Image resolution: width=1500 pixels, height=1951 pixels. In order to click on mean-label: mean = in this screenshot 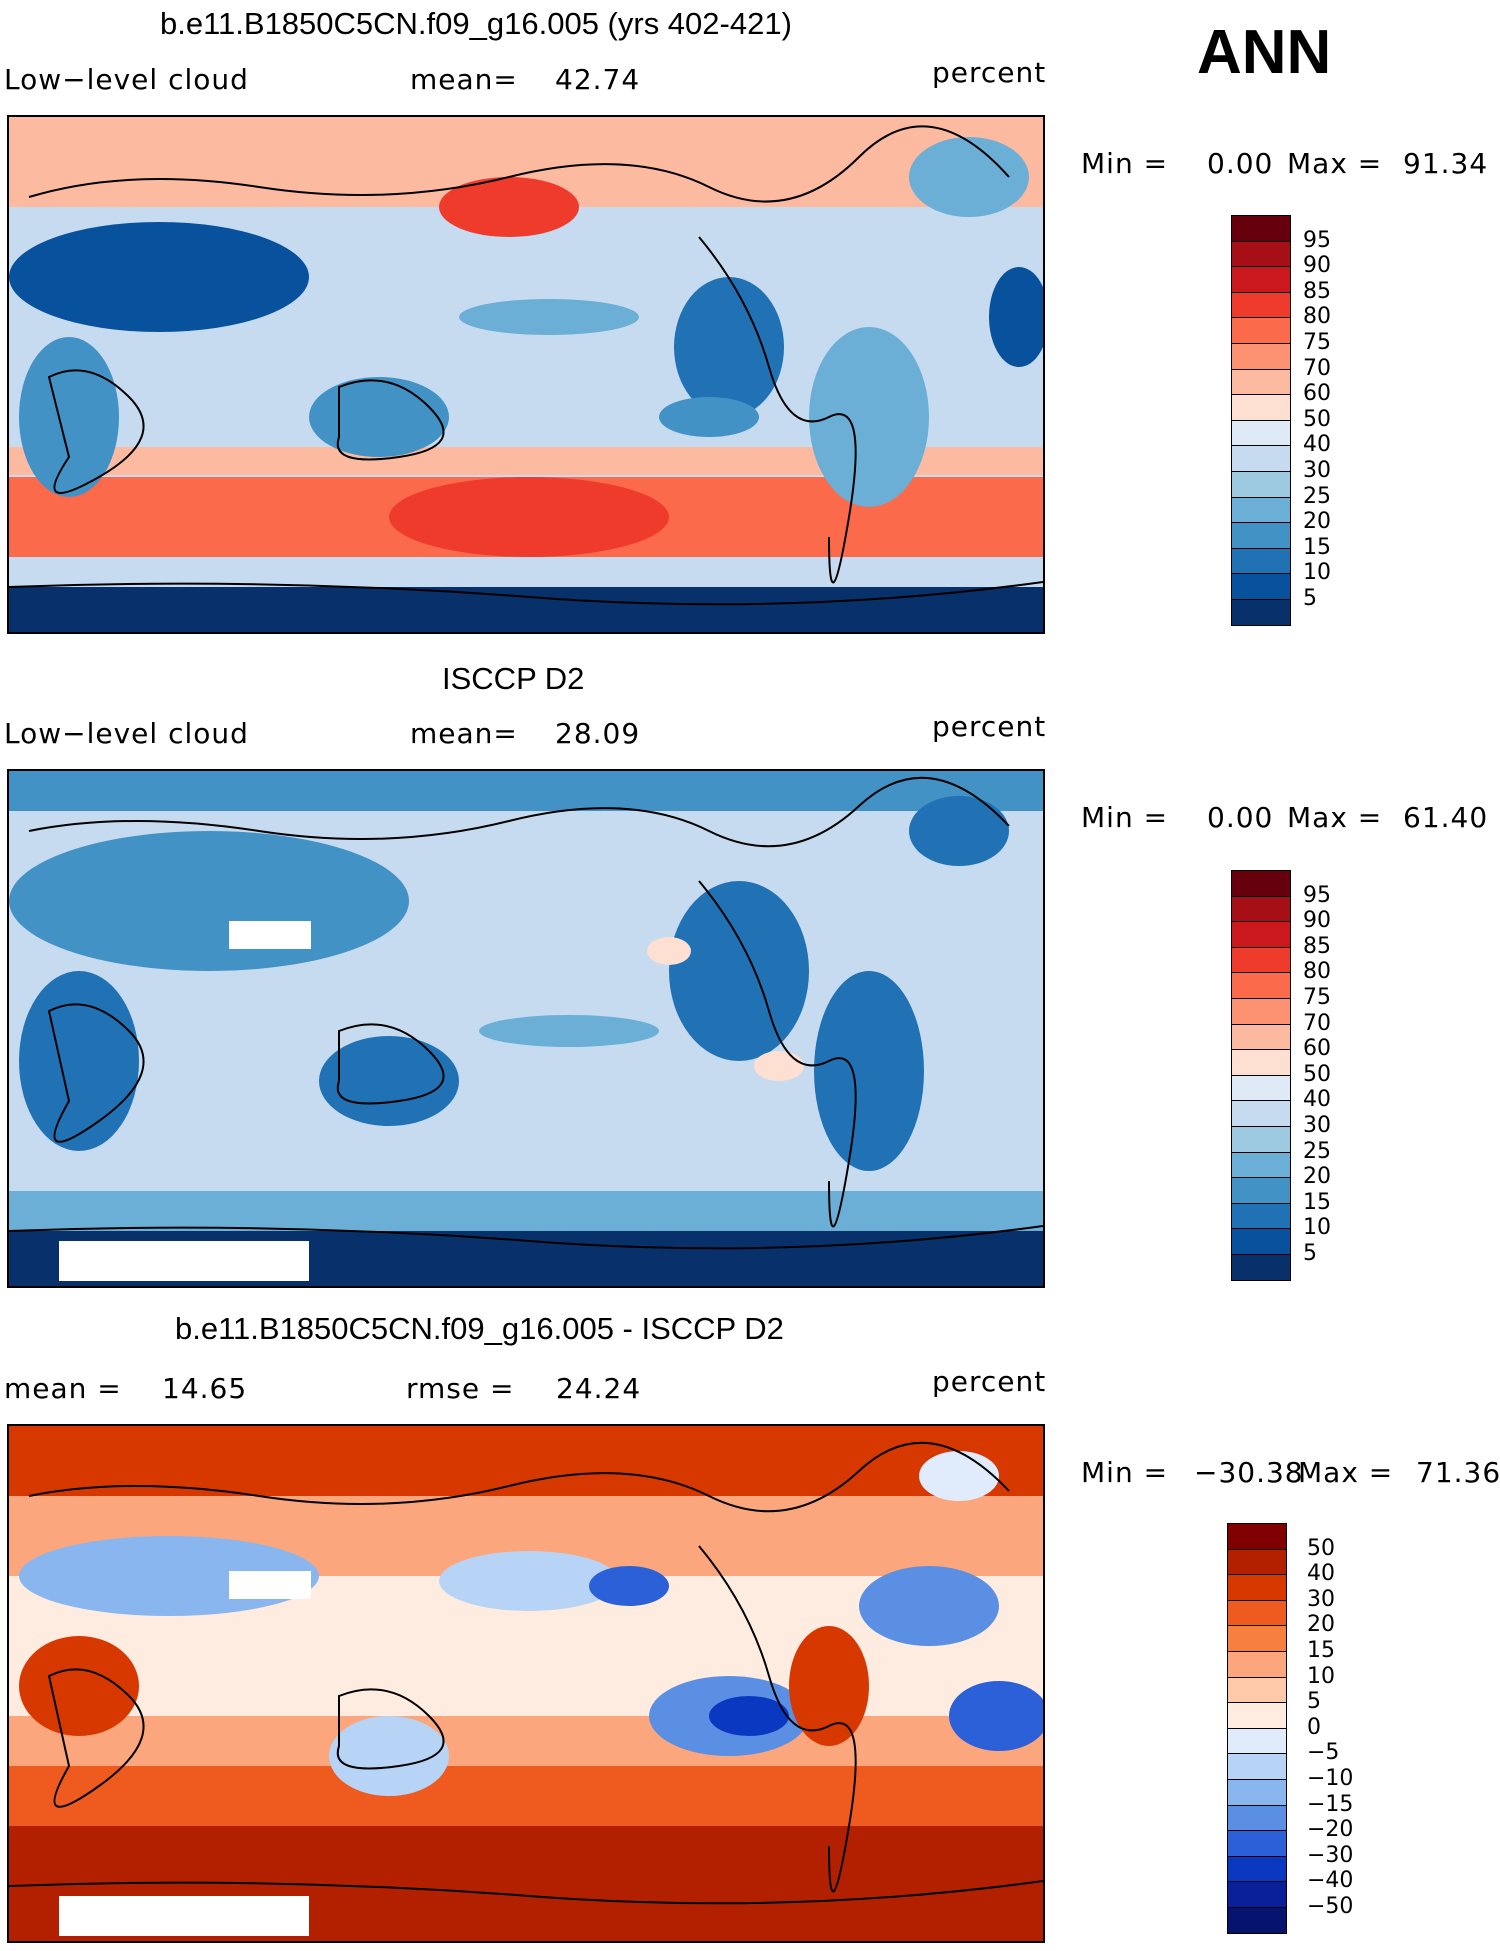, I will do `click(63, 1388)`.